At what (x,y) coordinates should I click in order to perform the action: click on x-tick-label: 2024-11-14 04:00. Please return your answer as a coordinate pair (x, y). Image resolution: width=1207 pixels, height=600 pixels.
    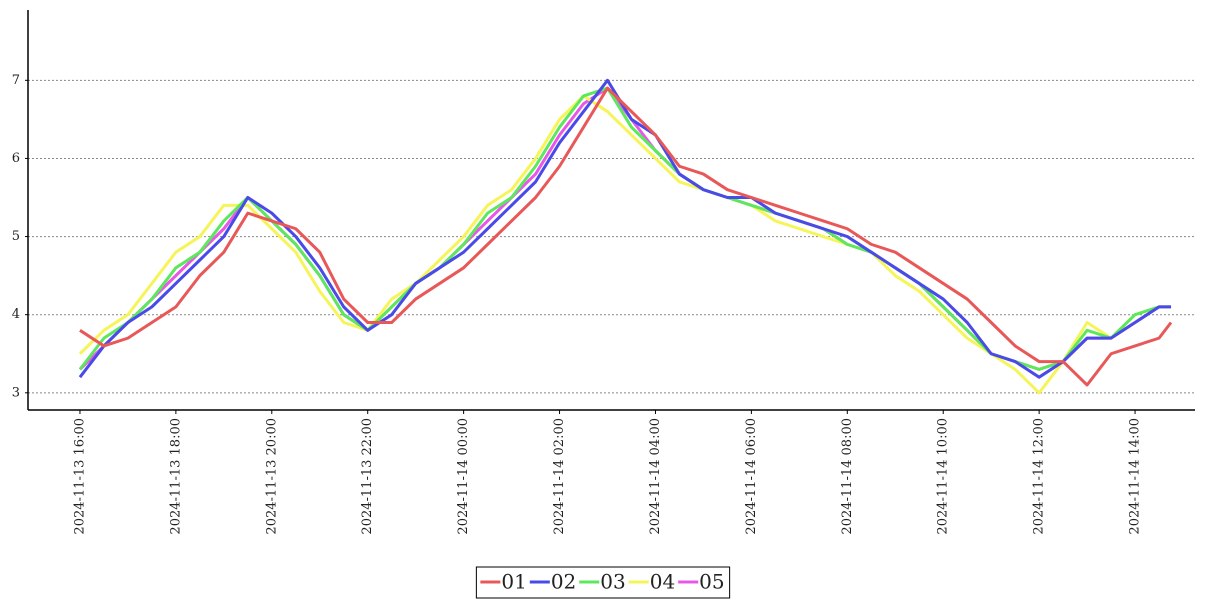
    Looking at the image, I should click on (655, 476).